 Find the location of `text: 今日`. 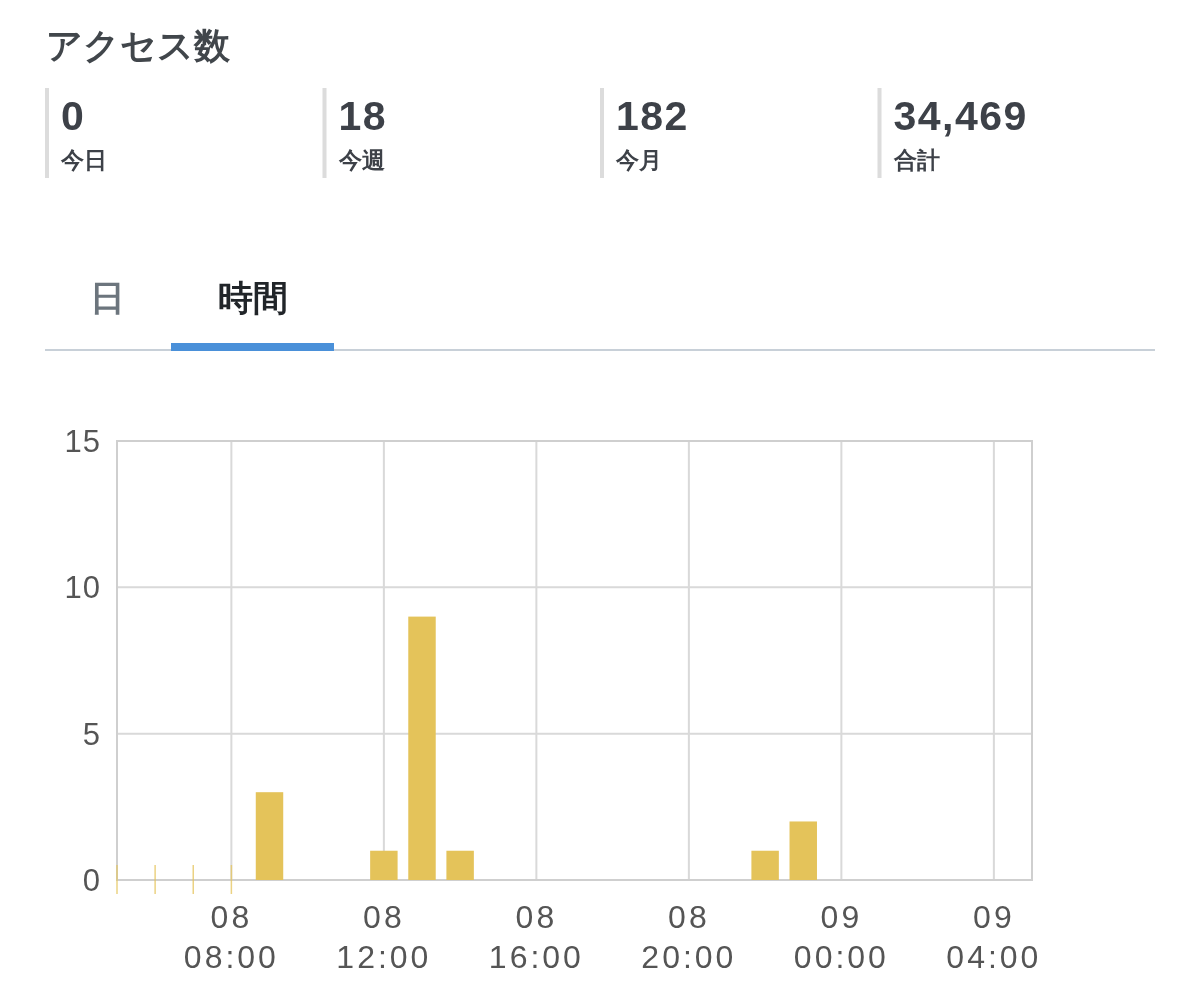

text: 今日 is located at coordinates (83, 160).